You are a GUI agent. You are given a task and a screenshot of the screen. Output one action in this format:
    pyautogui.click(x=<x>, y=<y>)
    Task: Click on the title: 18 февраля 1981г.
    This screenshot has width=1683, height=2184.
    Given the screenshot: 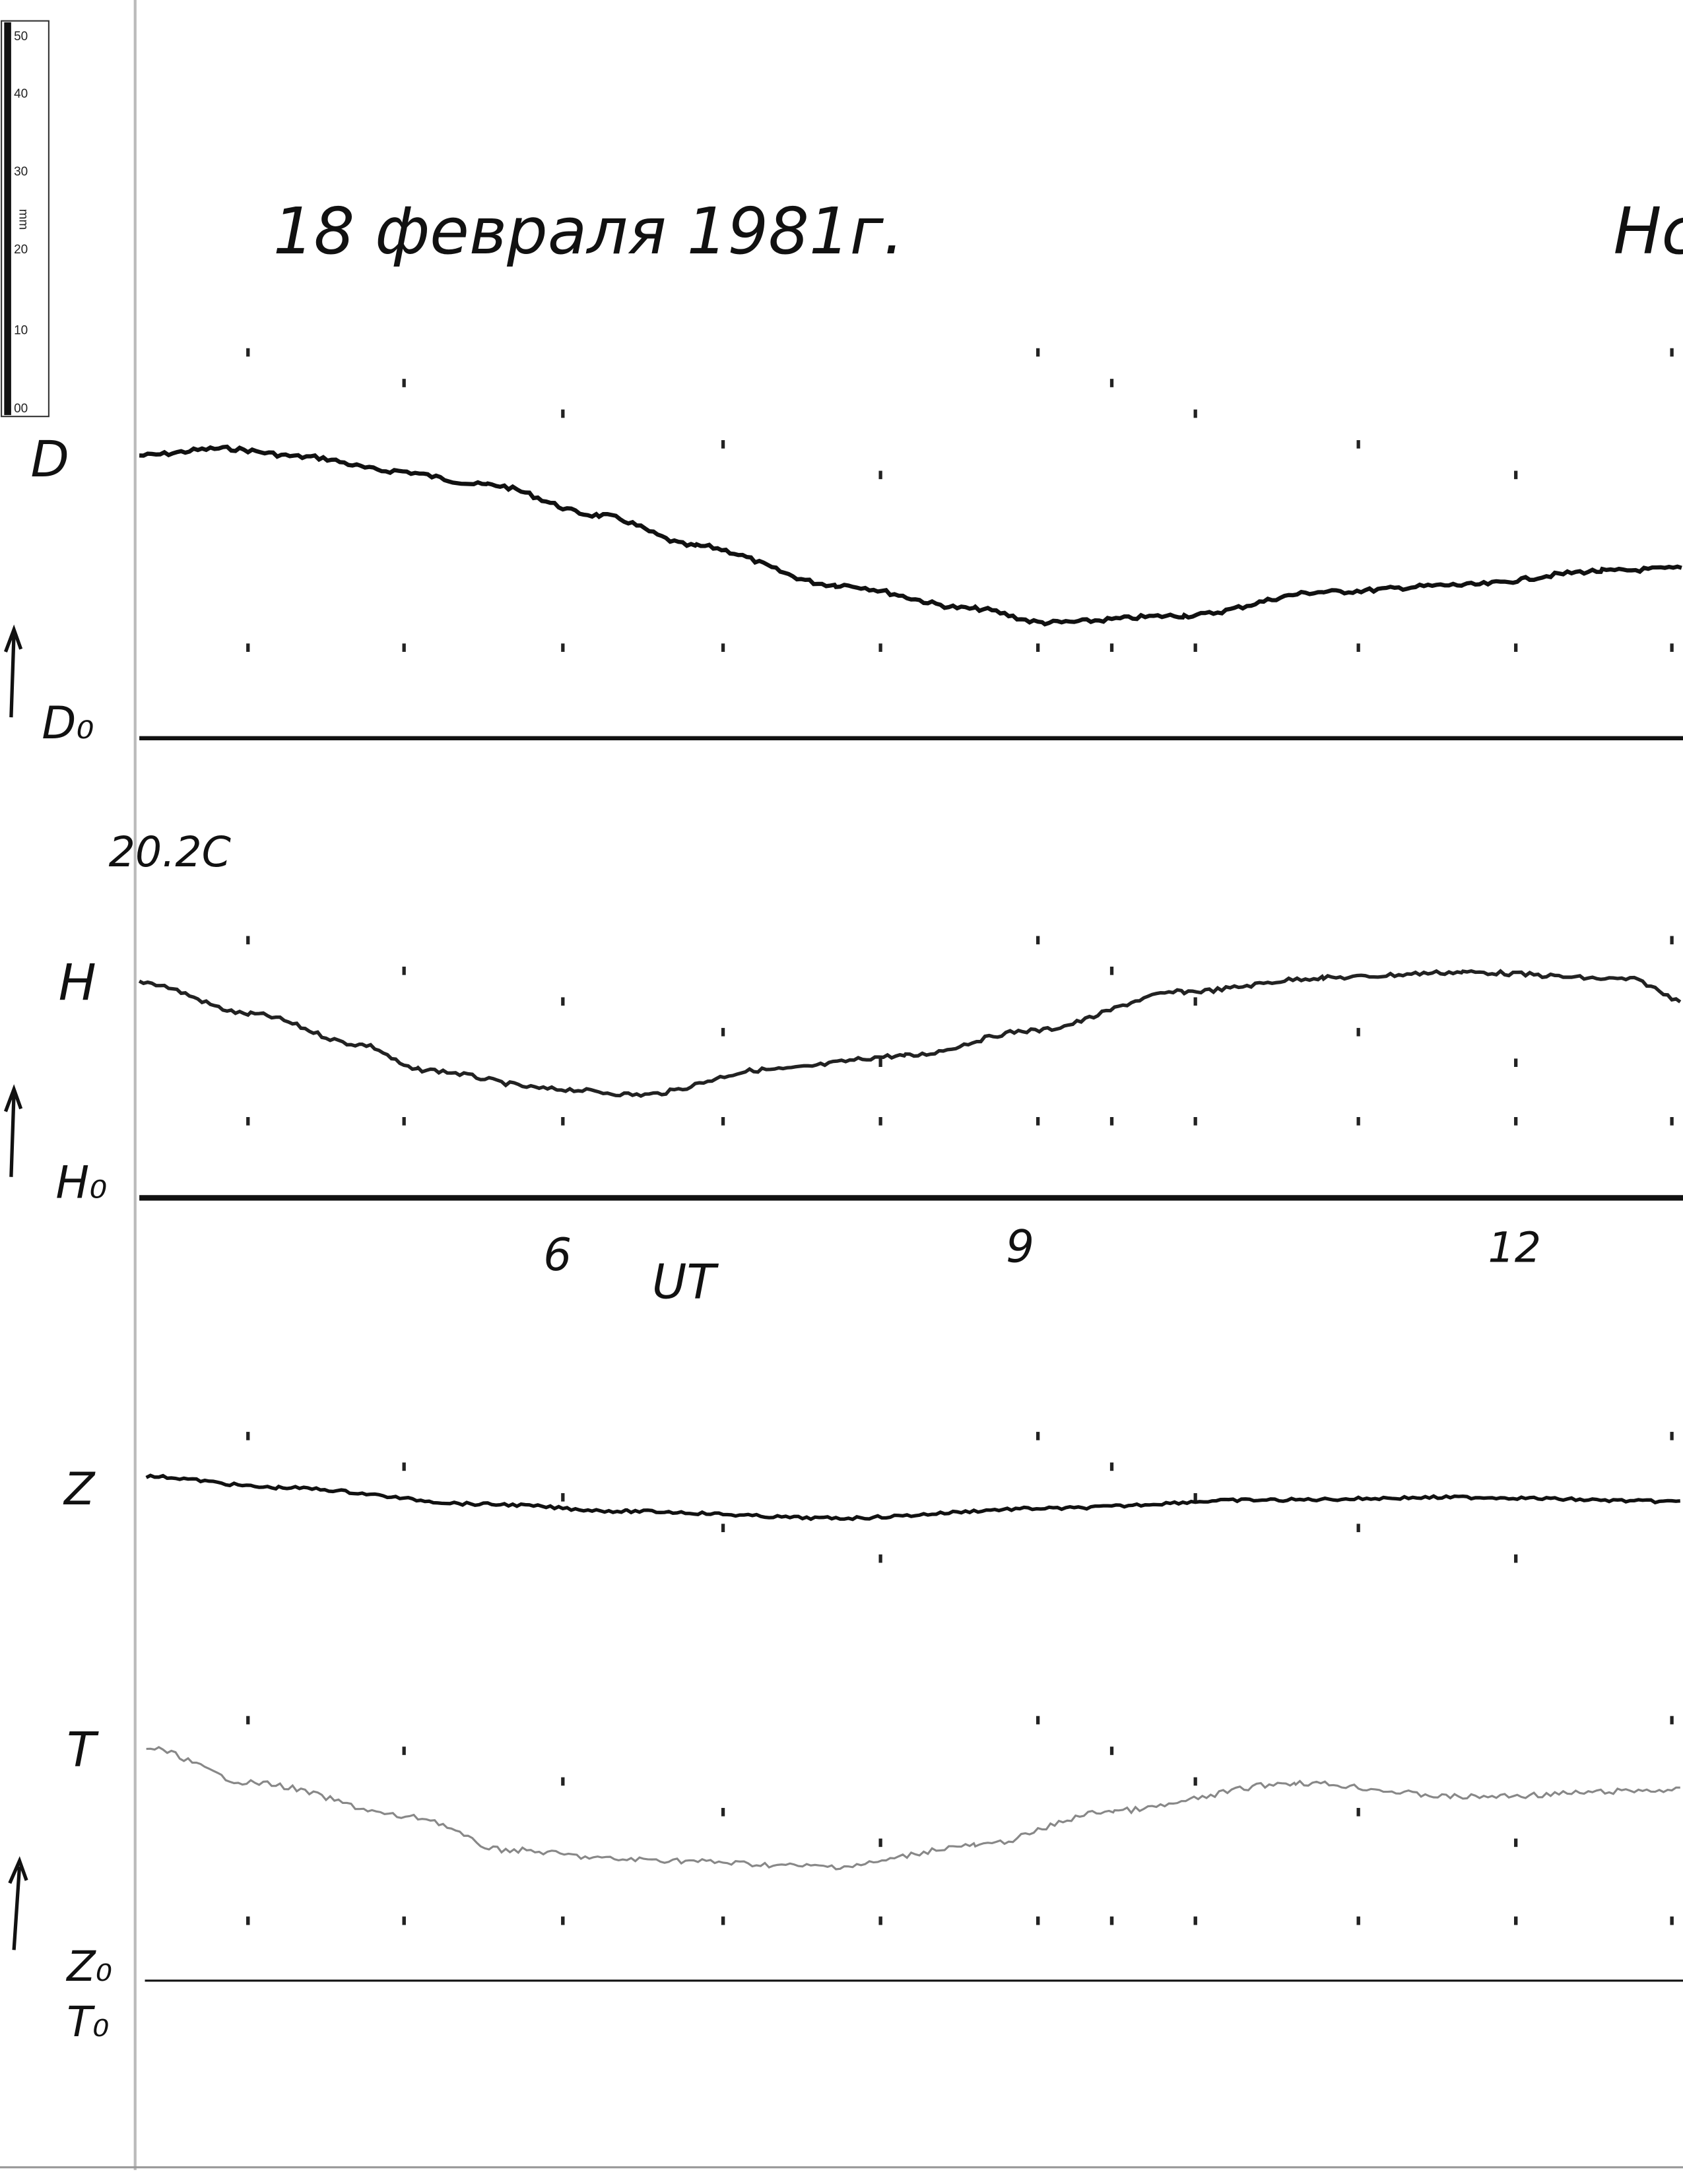 What is the action you would take?
    pyautogui.click(x=588, y=231)
    